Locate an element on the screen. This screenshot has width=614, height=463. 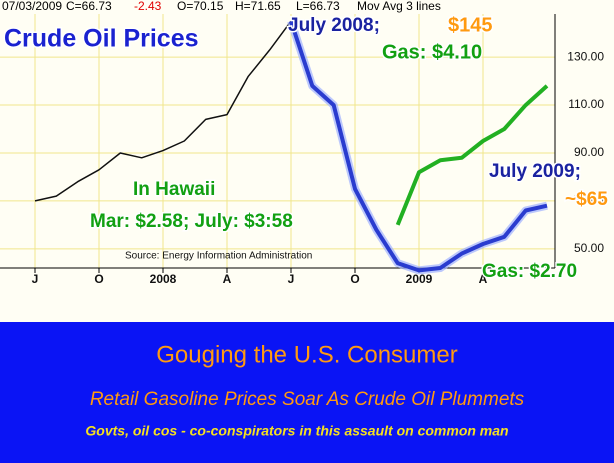
annotation: July 2008; is located at coordinates (334, 25).